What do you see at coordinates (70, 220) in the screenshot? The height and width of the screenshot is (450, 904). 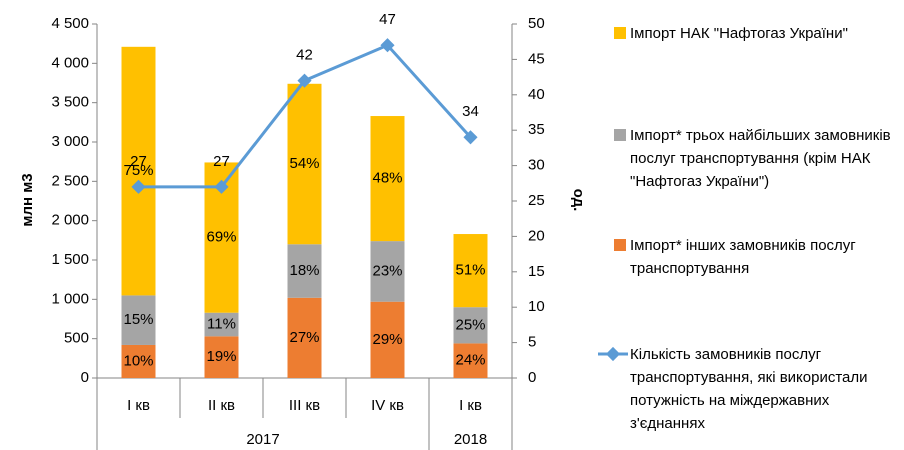 I see `y-tick-label: 2 000` at bounding box center [70, 220].